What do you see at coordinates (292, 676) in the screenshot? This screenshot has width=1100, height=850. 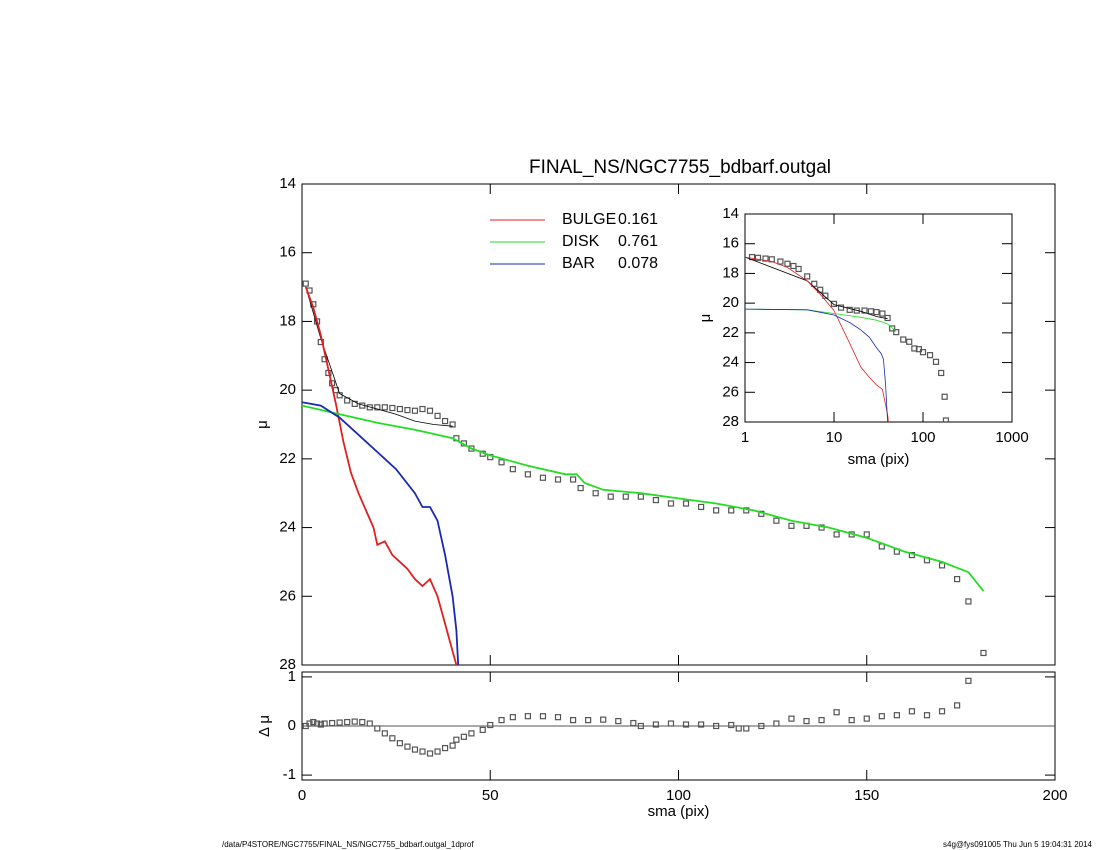 I see `y-tick-label: 1` at bounding box center [292, 676].